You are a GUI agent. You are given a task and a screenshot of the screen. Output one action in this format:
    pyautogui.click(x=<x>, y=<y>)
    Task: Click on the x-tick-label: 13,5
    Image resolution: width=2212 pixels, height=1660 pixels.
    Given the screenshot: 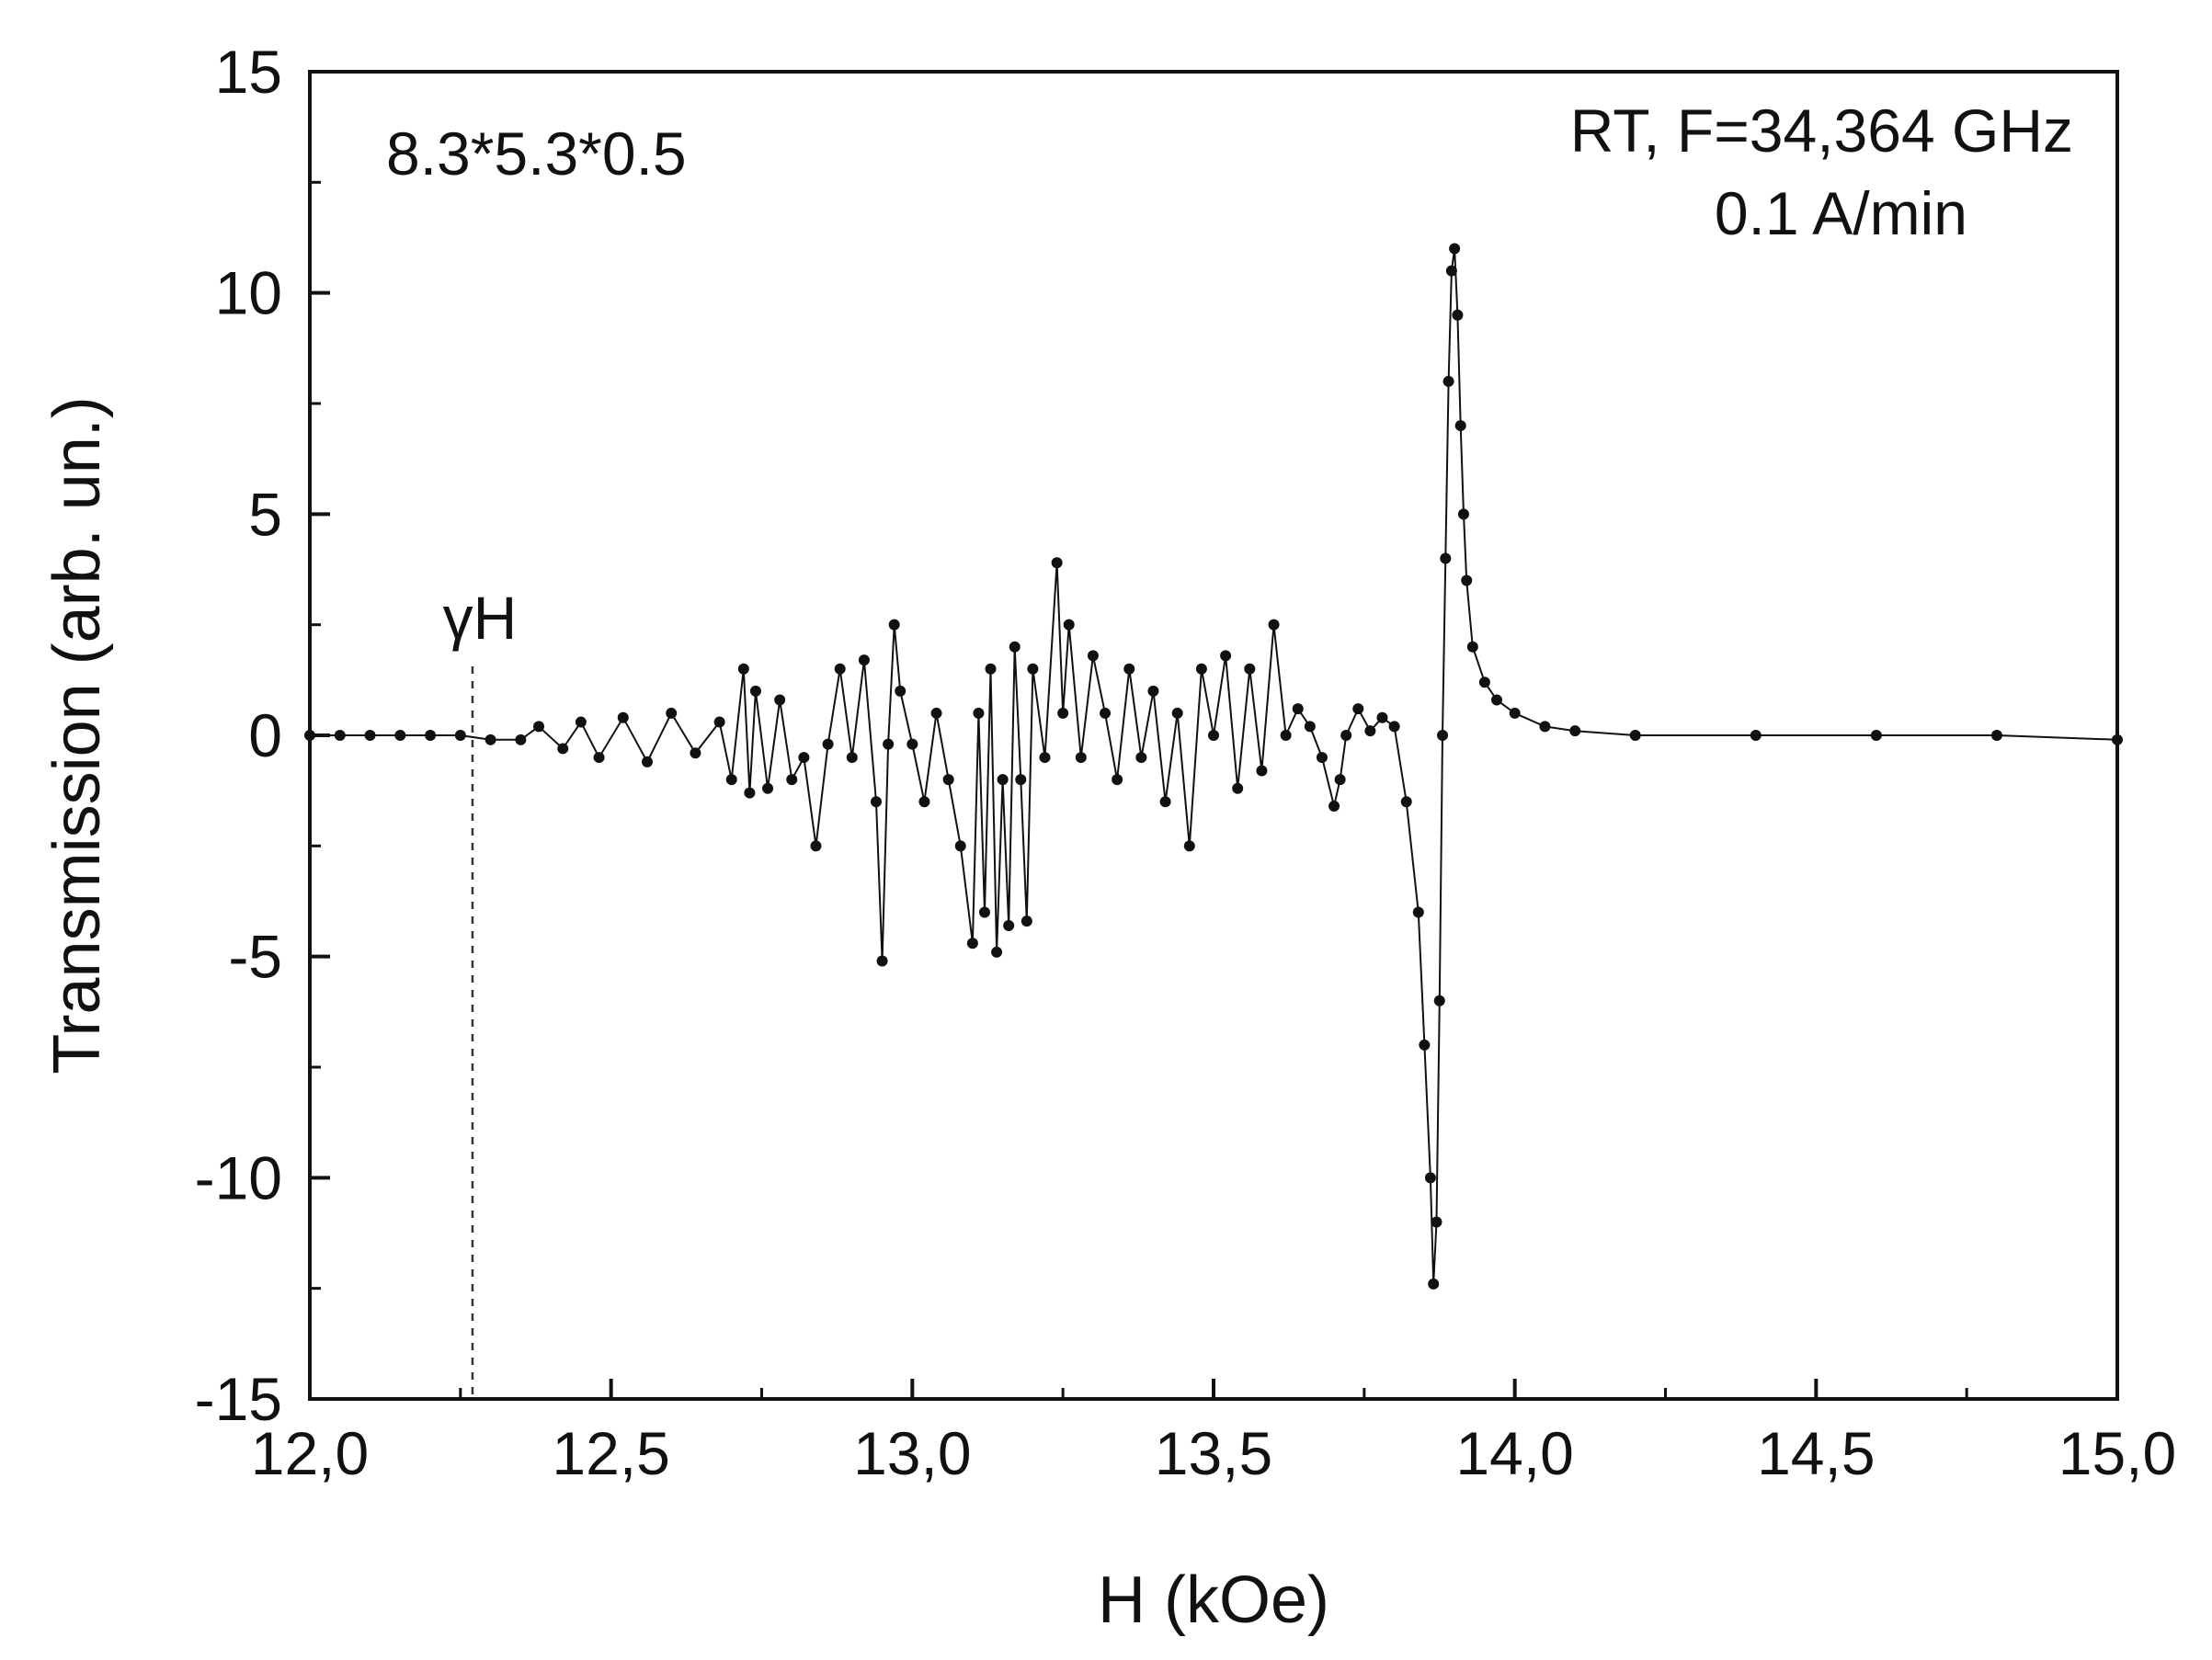 What is the action you would take?
    pyautogui.click(x=1213, y=1453)
    